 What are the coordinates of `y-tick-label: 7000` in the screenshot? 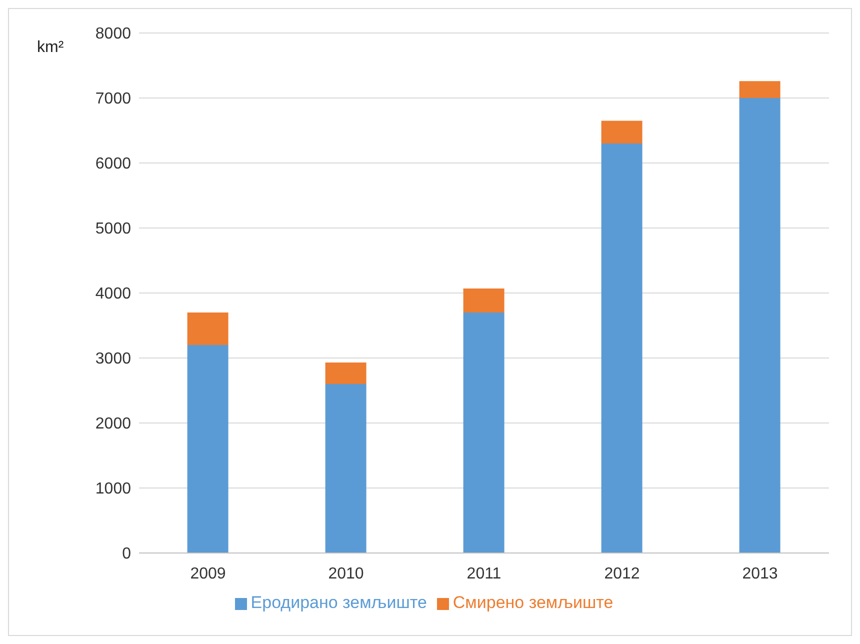 It's located at (113, 99).